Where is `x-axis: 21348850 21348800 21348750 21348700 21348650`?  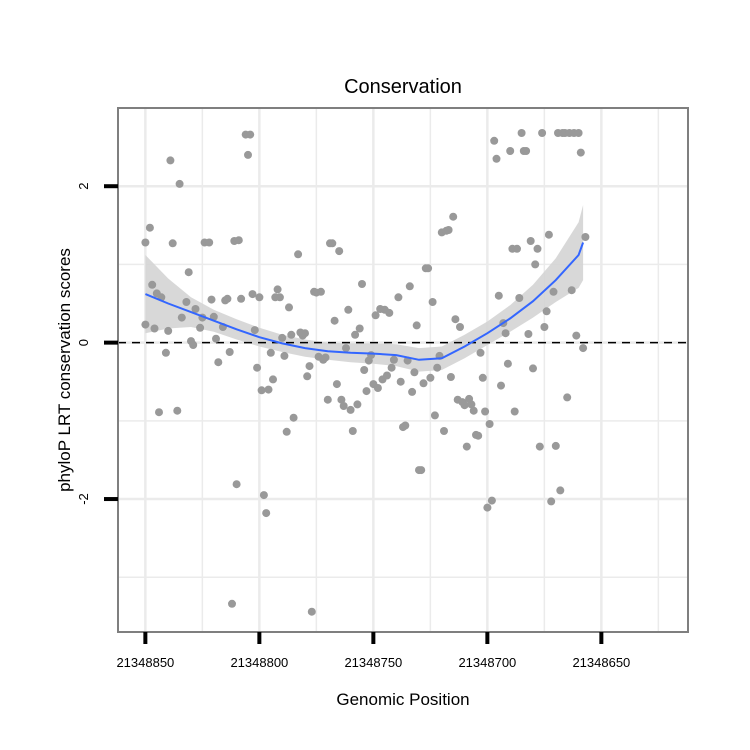
x-axis: 21348850 21348800 21348750 21348700 21348650 is located at coordinates (373, 651).